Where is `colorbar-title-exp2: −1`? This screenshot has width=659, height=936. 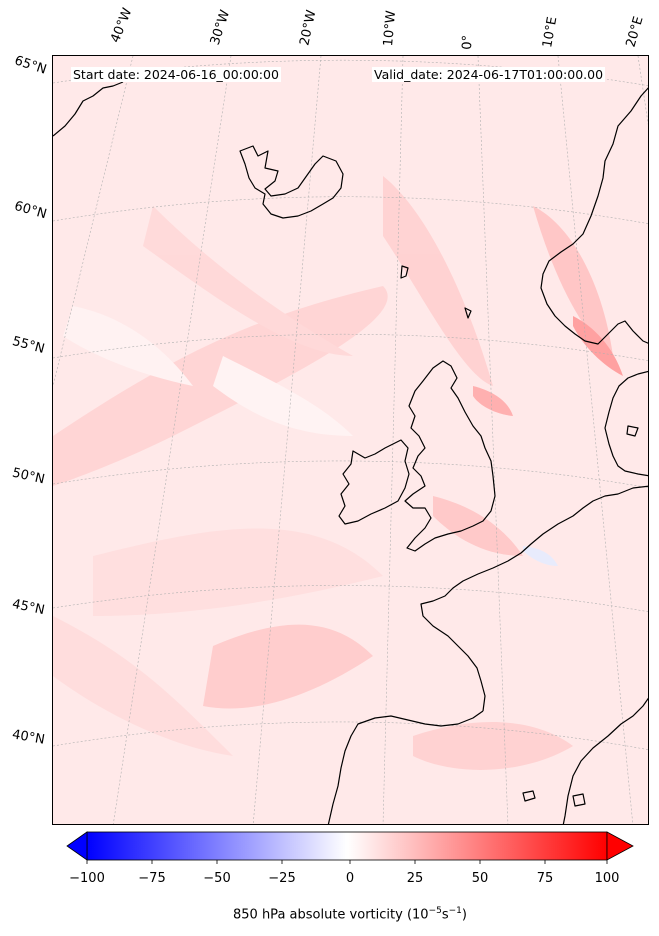 colorbar-title-exp2: −1 is located at coordinates (455, 911).